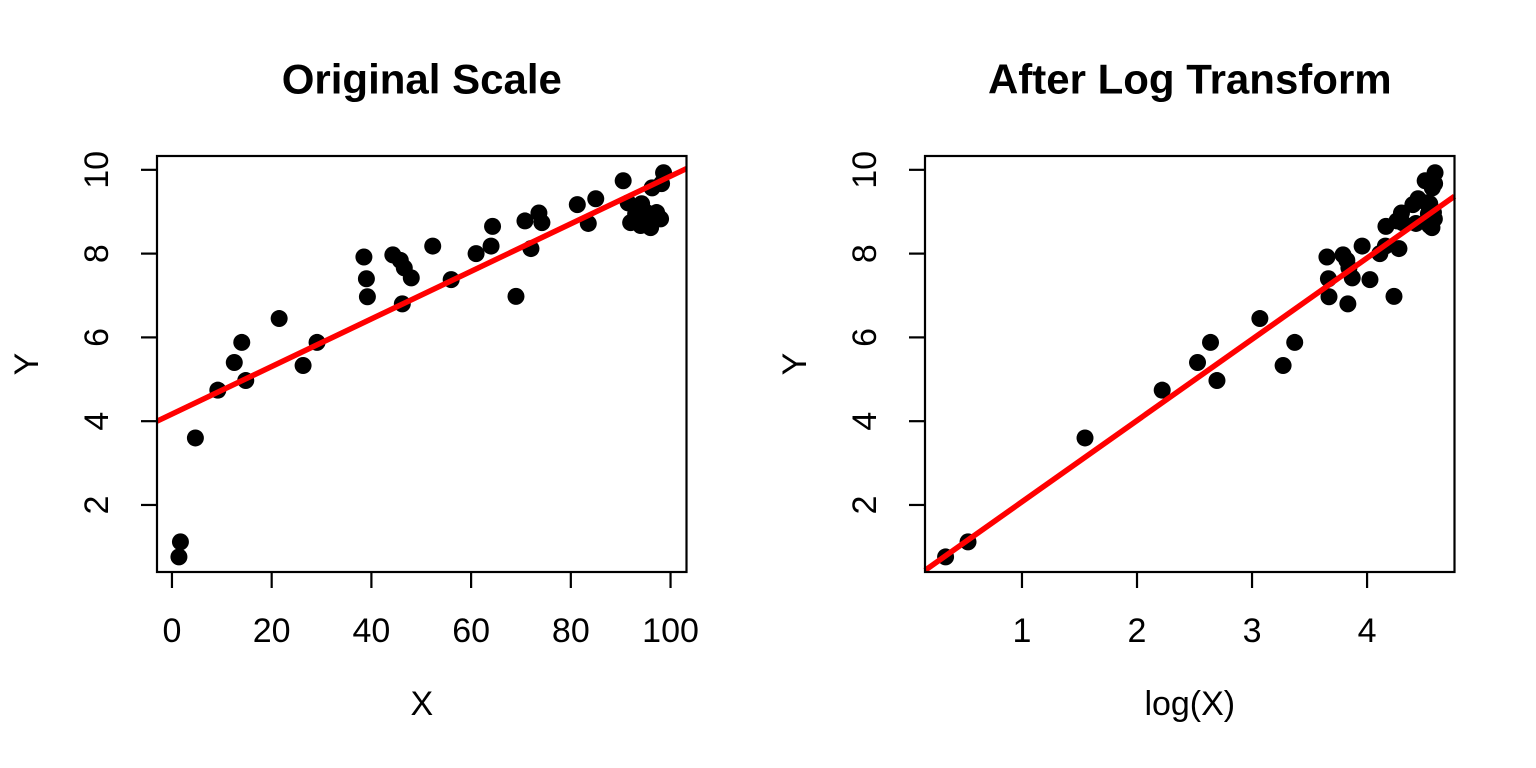 The width and height of the screenshot is (1536, 768). Describe the element at coordinates (471, 631) in the screenshot. I see `x-tick-label: 60` at that location.